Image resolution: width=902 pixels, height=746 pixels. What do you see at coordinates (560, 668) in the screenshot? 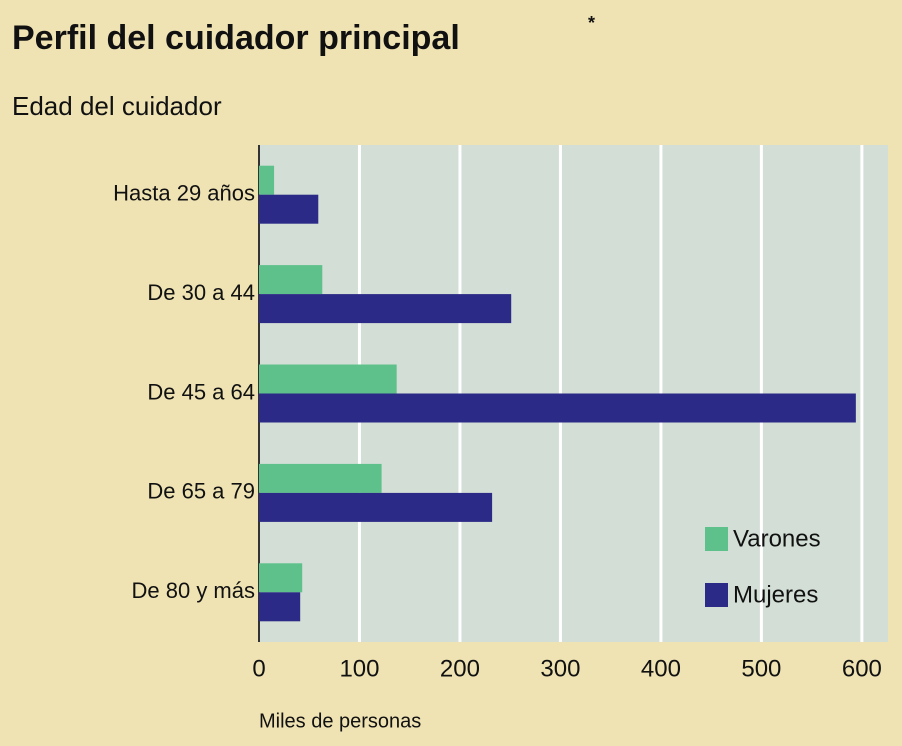
I see `x-tick-label: 300` at bounding box center [560, 668].